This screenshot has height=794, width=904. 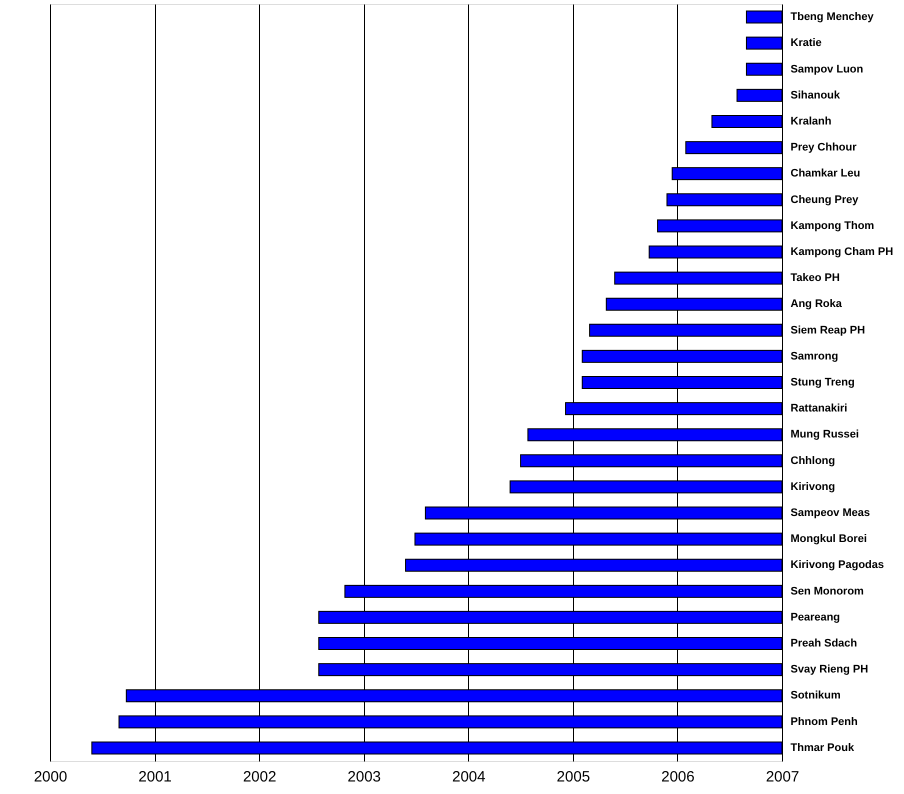 I want to click on y-tick-label: Prey Chhour, so click(x=824, y=148).